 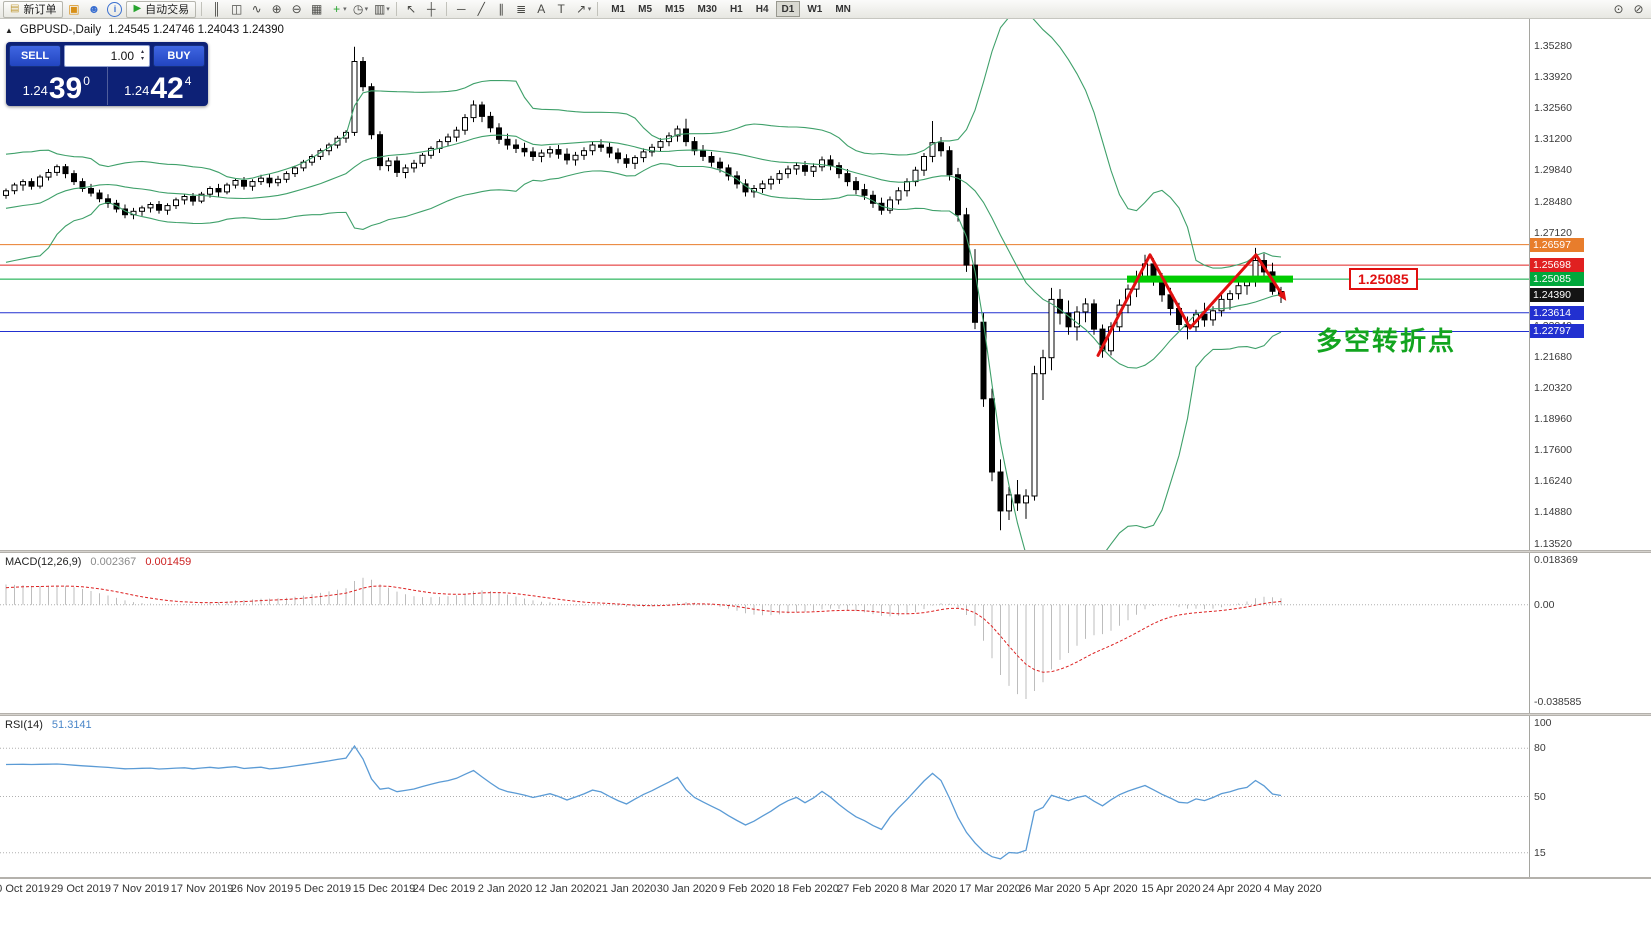 What do you see at coordinates (581, 9) in the screenshot?
I see `arrows-icon: ↗` at bounding box center [581, 9].